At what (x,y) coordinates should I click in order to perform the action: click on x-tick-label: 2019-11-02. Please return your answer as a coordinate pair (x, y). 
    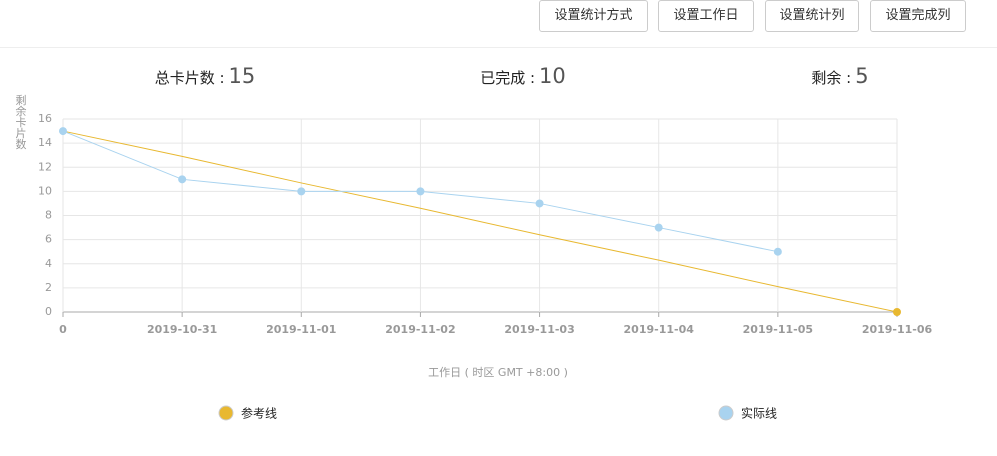
    Looking at the image, I should click on (420, 329).